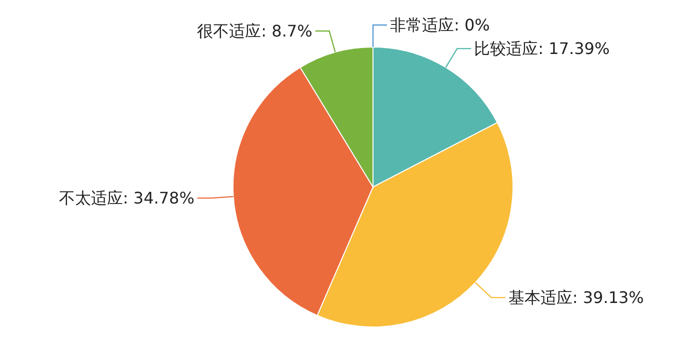  Describe the element at coordinates (472, 25) in the screenshot. I see `text: : 0%` at that location.